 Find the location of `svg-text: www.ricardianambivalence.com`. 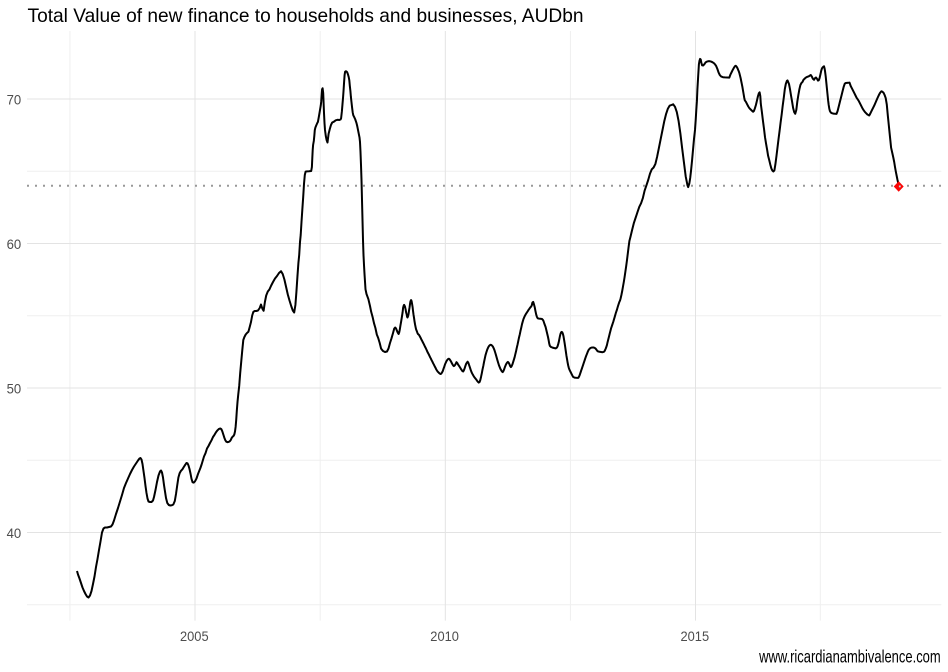

svg-text: www.ricardianambivalence.com is located at coordinates (849, 657).